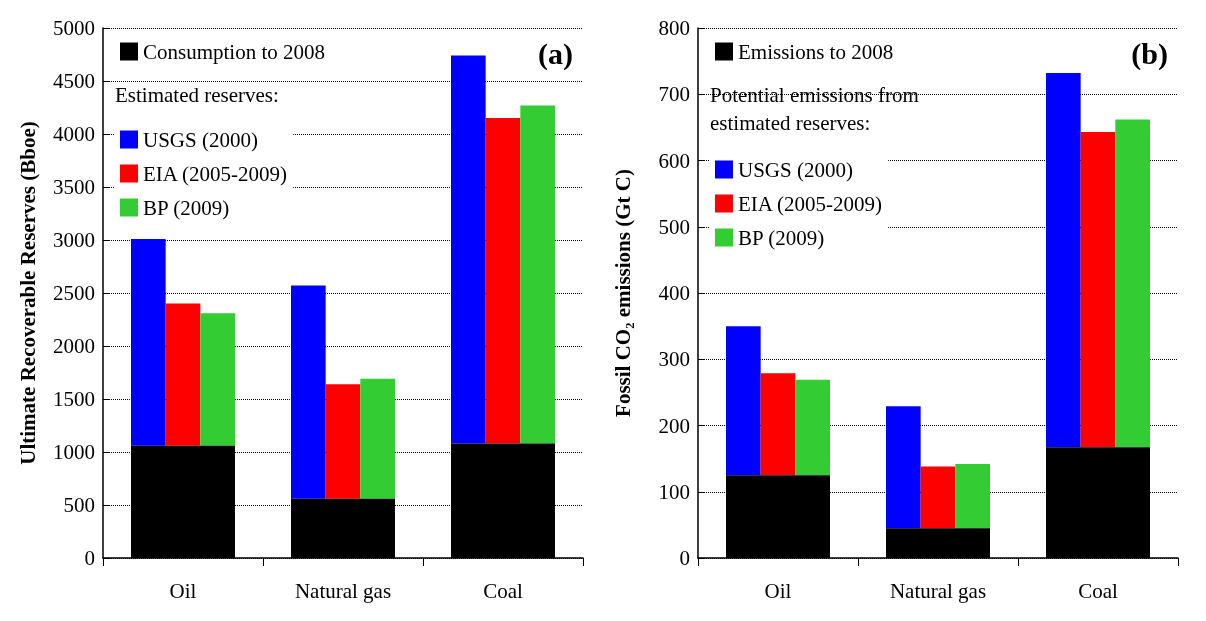 The image size is (1206, 621). Describe the element at coordinates (234, 51) in the screenshot. I see `legend-label: Consumption to 2008` at that location.